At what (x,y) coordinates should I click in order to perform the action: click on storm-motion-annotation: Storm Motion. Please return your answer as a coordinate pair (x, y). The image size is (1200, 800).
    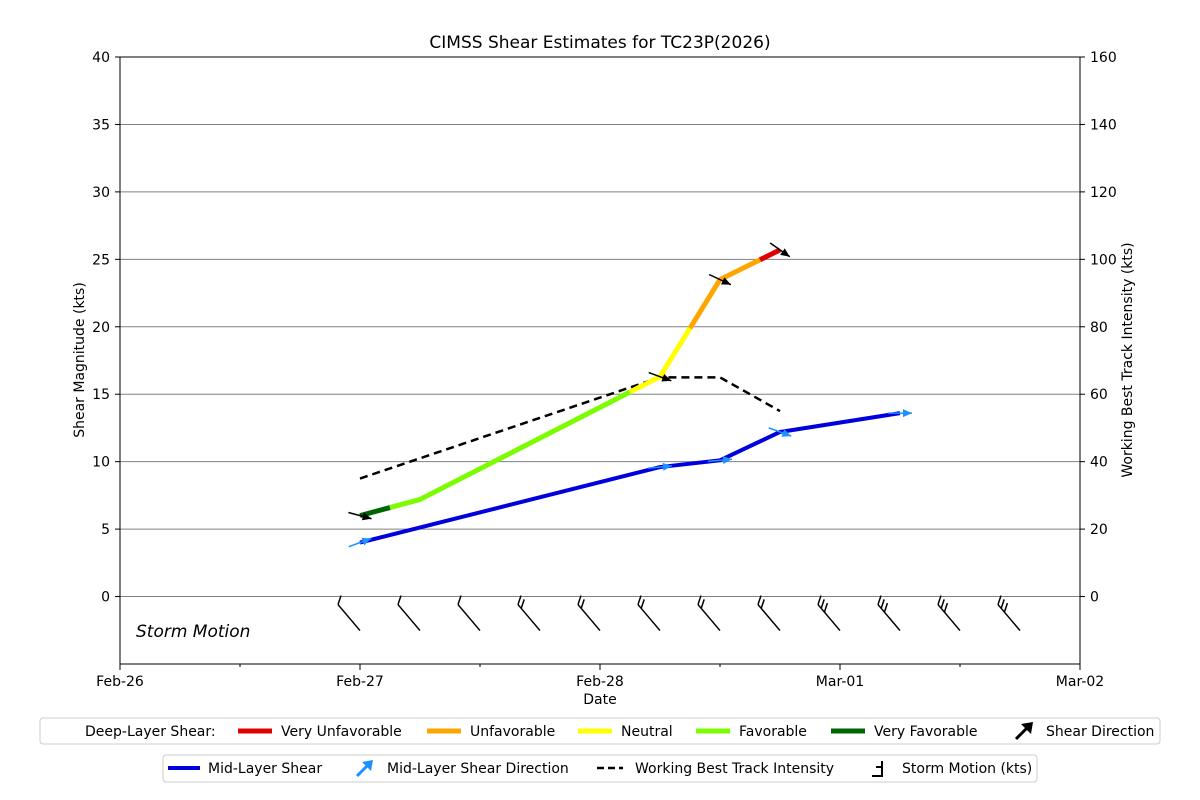
    Looking at the image, I should click on (193, 632).